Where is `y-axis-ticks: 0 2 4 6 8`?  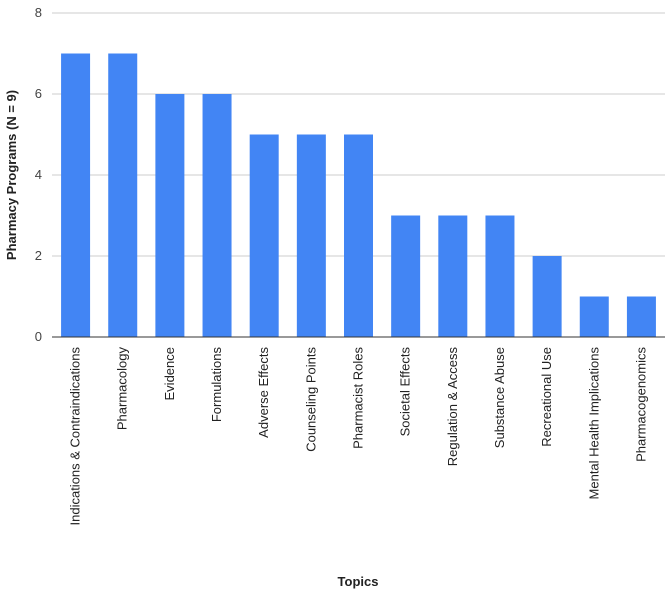
y-axis-ticks: 0 2 4 6 8 is located at coordinates (38, 174).